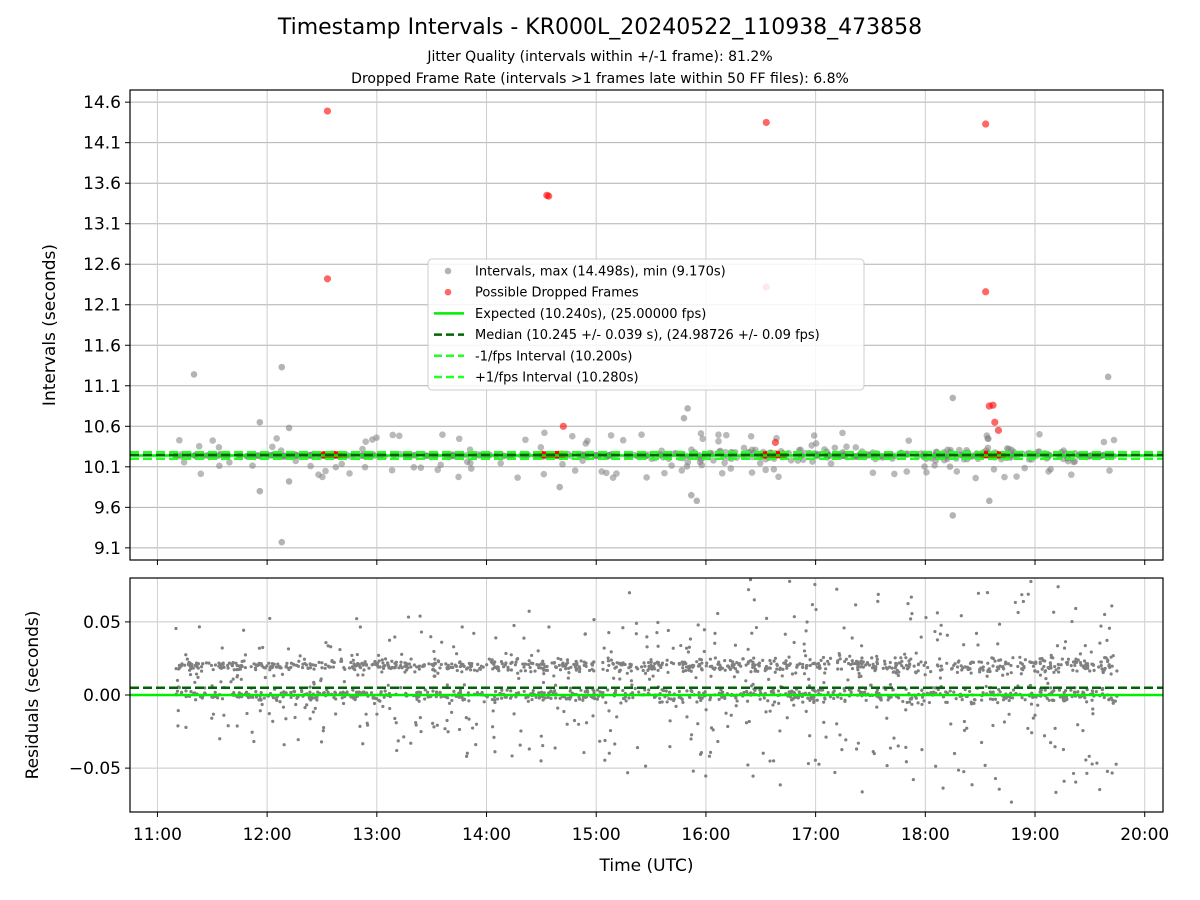  I want to click on residuals-y-tick-label: 0.05, so click(102, 623).